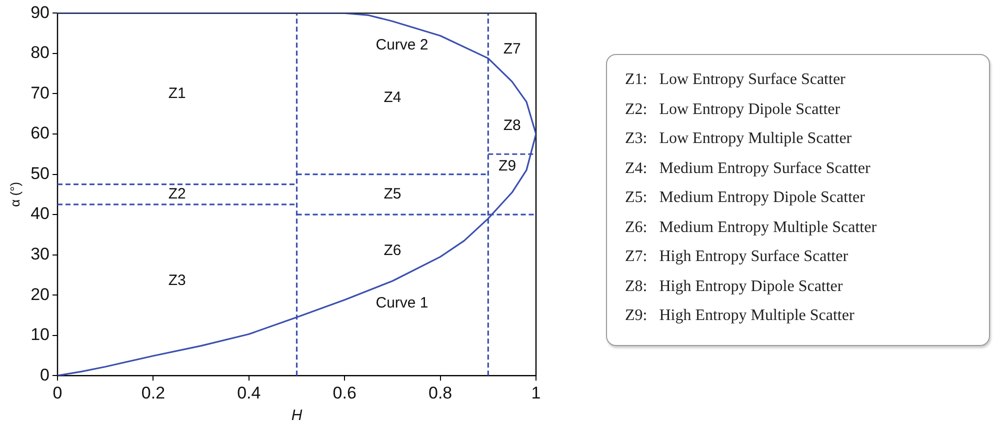  Describe the element at coordinates (177, 281) in the screenshot. I see `annotation: Z3` at that location.